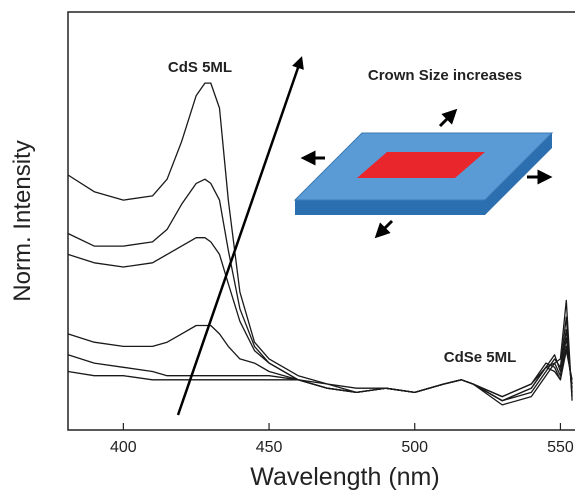 This screenshot has height=495, width=575. Describe the element at coordinates (560, 447) in the screenshot. I see `x-tick-label: 550` at that location.